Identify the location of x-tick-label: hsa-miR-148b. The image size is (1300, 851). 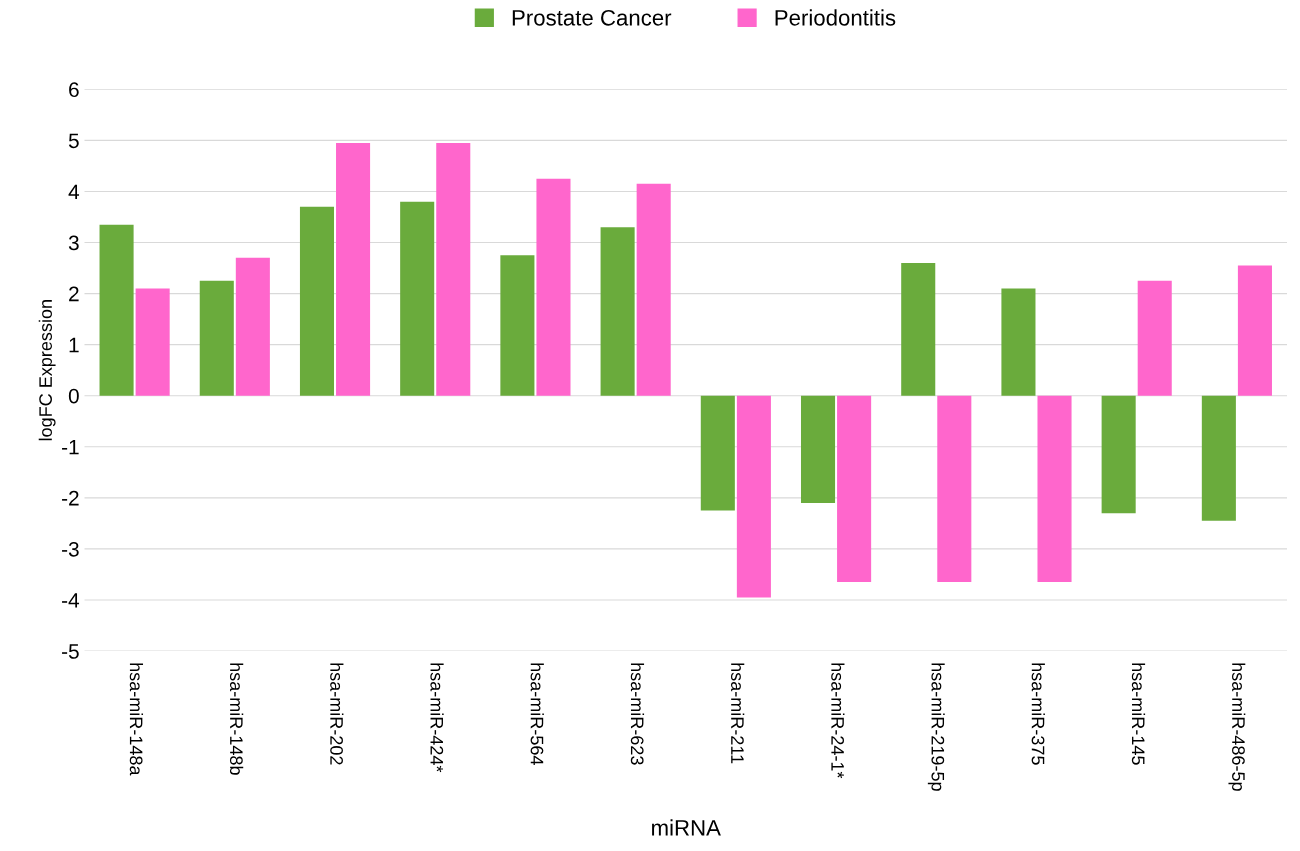
(236, 719).